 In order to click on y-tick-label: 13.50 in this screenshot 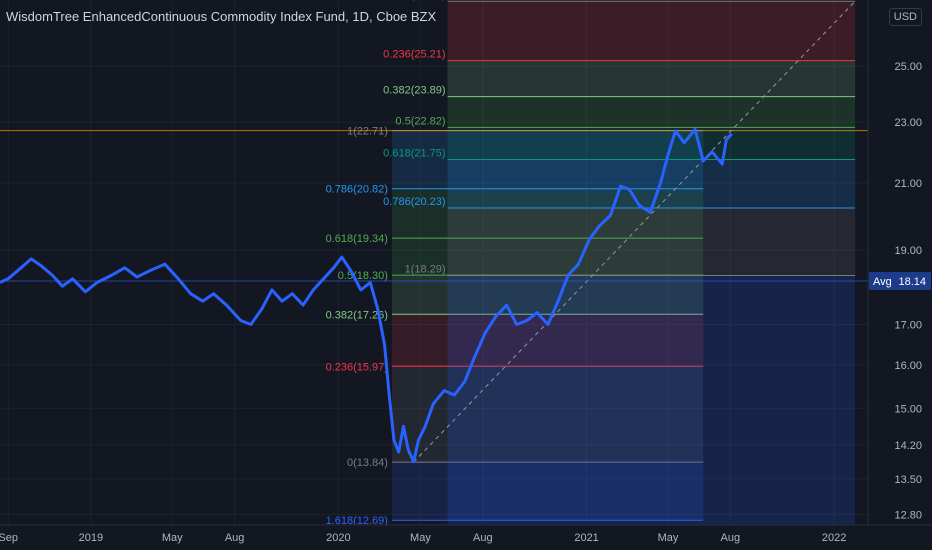, I will do `click(908, 480)`.